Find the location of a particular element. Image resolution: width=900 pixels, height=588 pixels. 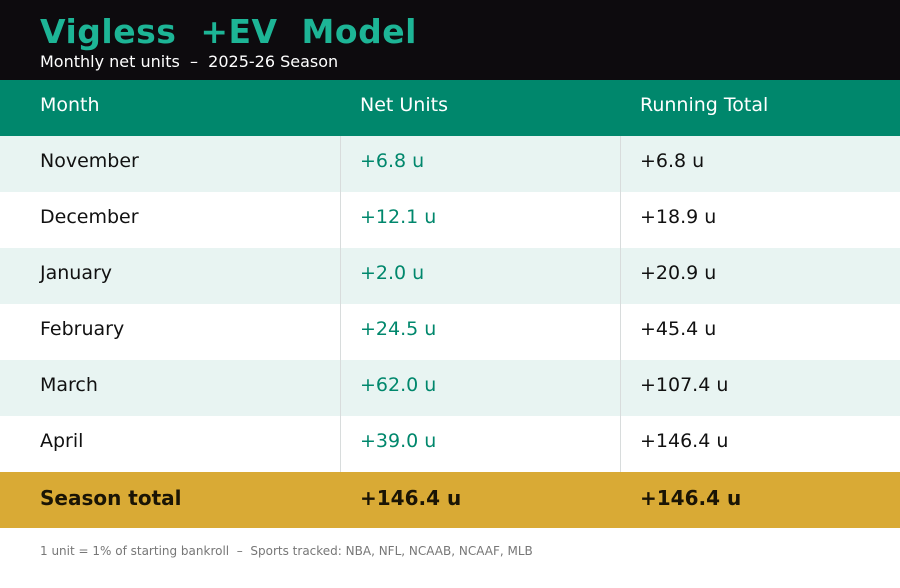

column-header-running-total: Running Total is located at coordinates (704, 105).